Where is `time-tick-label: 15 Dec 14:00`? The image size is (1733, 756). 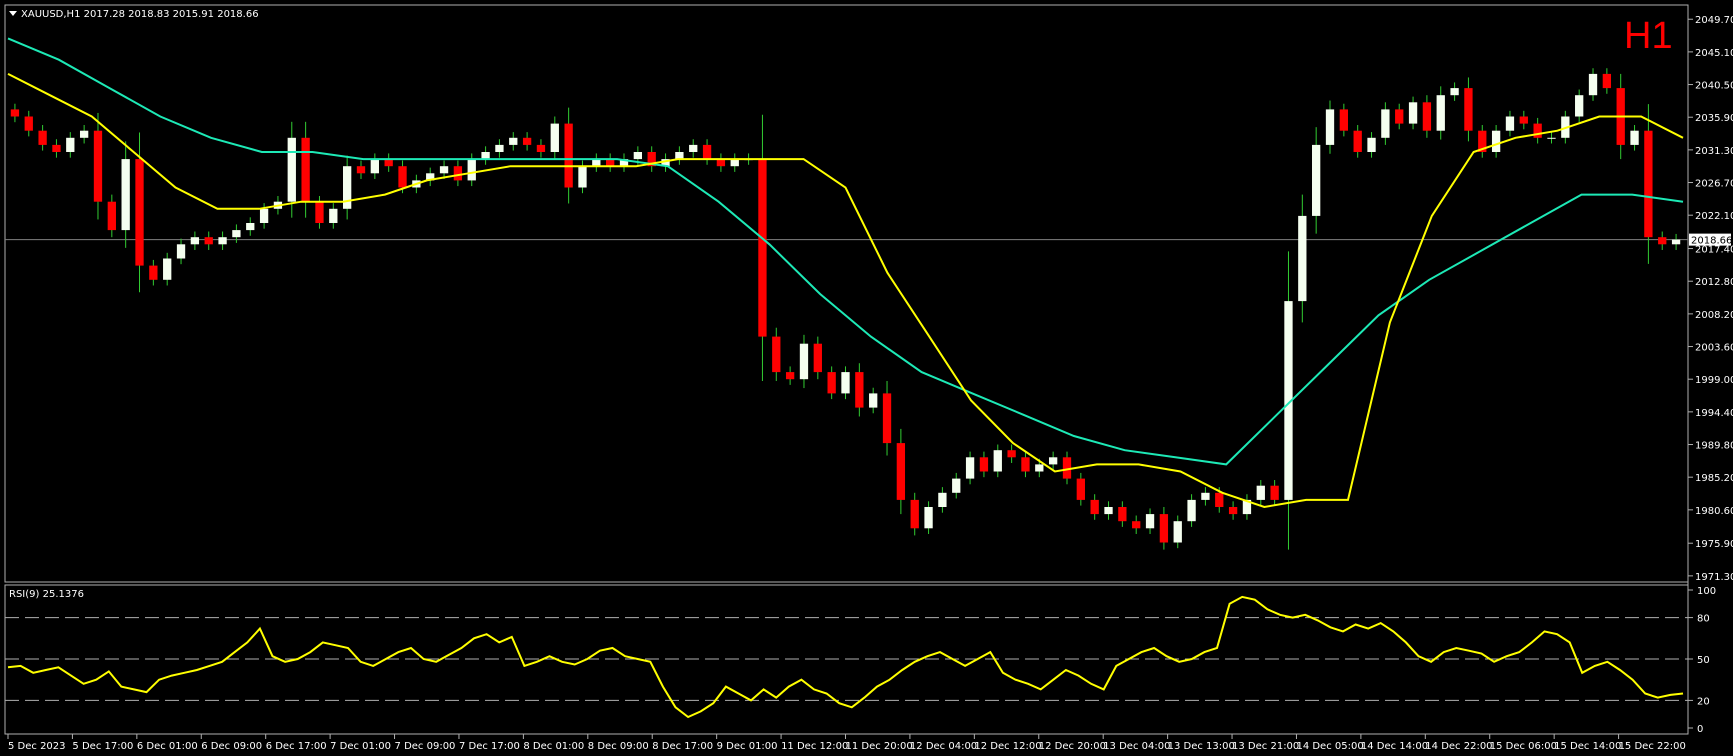 time-tick-label: 15 Dec 14:00 is located at coordinates (1587, 746).